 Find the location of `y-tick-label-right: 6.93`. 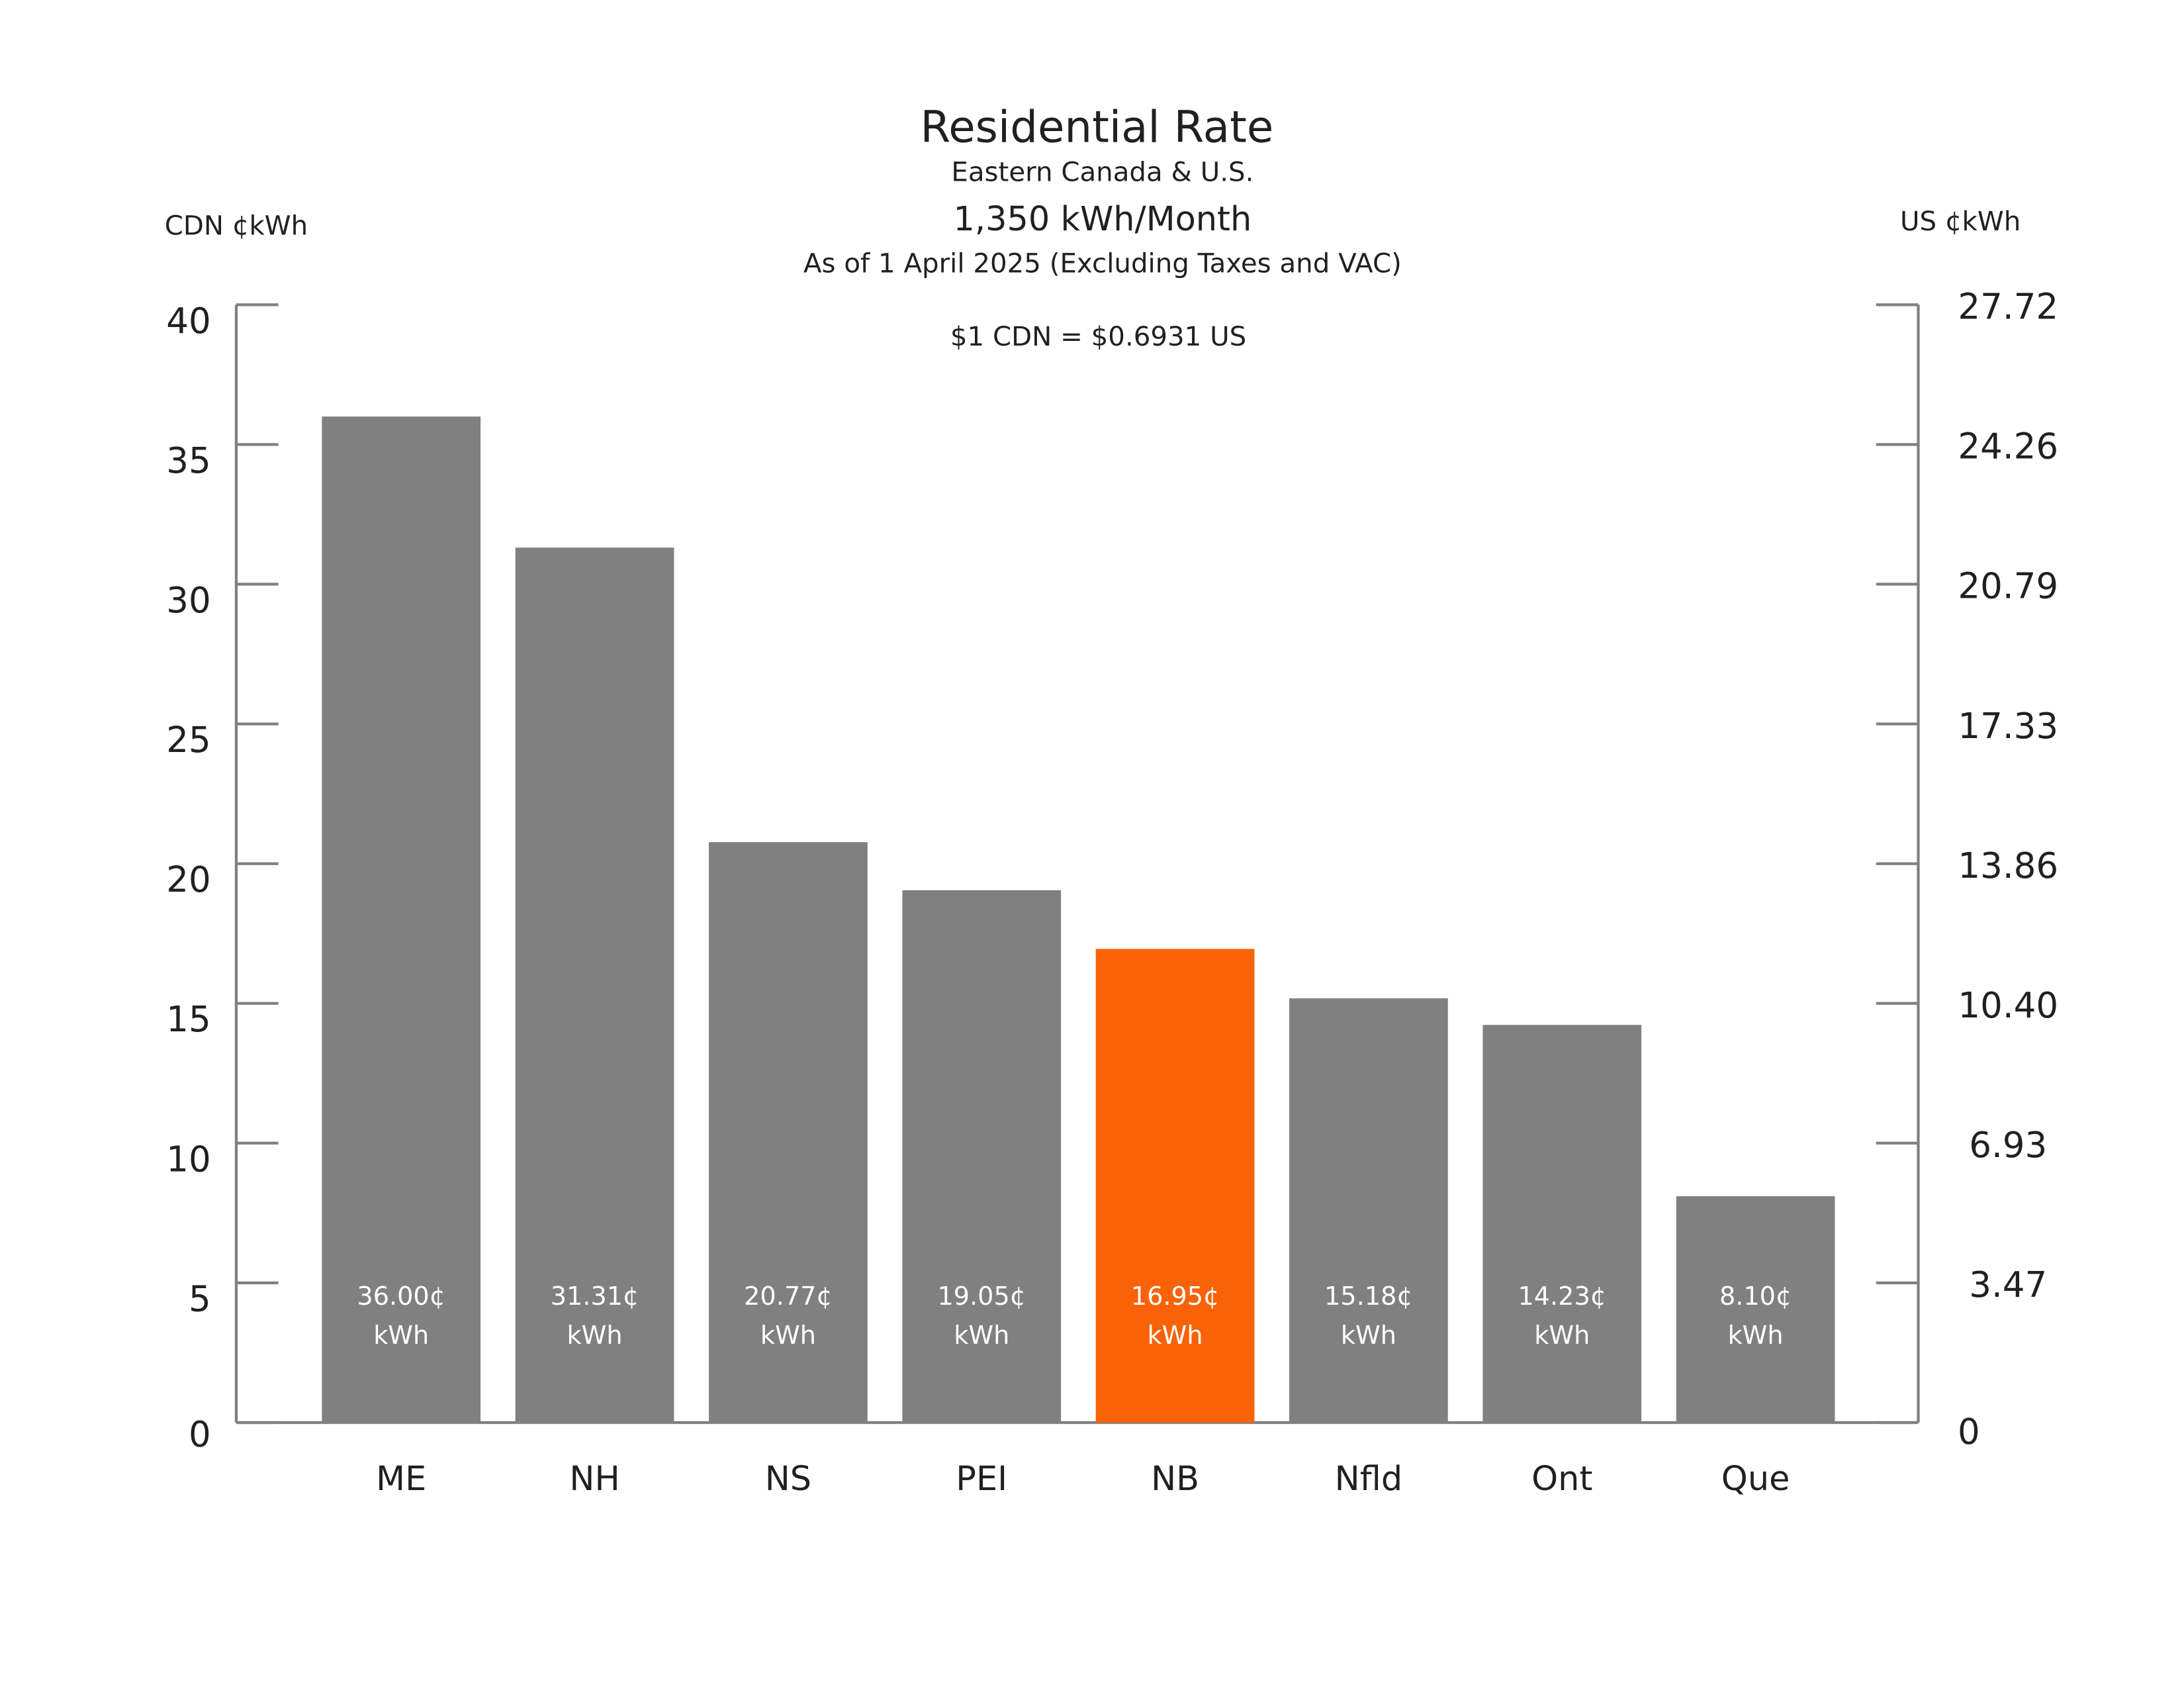

y-tick-label-right: 6.93 is located at coordinates (2008, 1145).